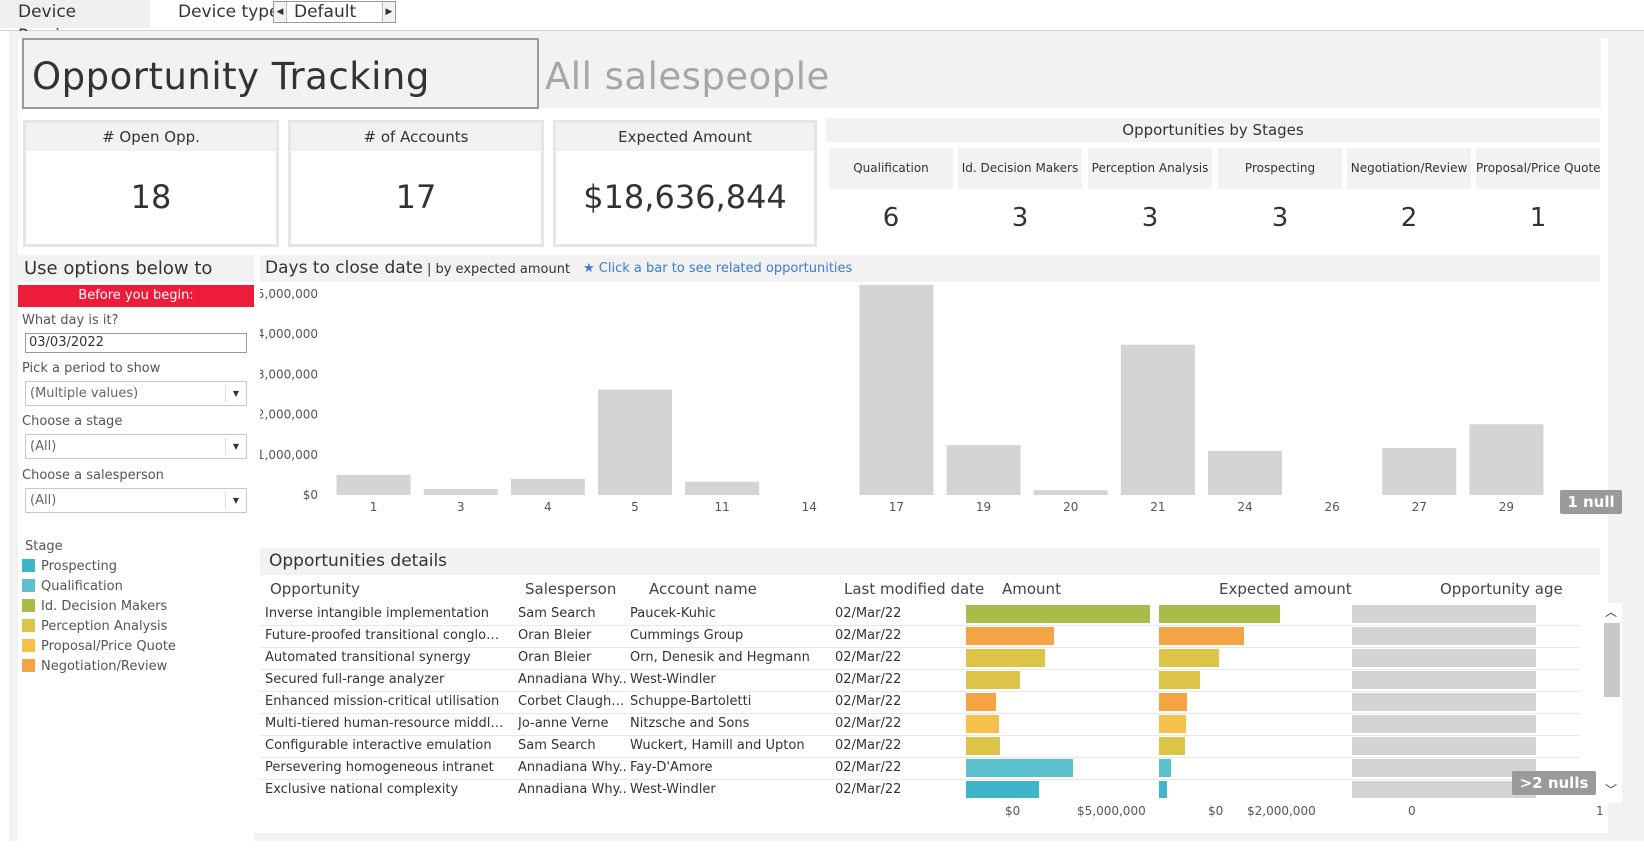  What do you see at coordinates (571, 589) in the screenshot?
I see `col-header-salesperson: Salesperson` at bounding box center [571, 589].